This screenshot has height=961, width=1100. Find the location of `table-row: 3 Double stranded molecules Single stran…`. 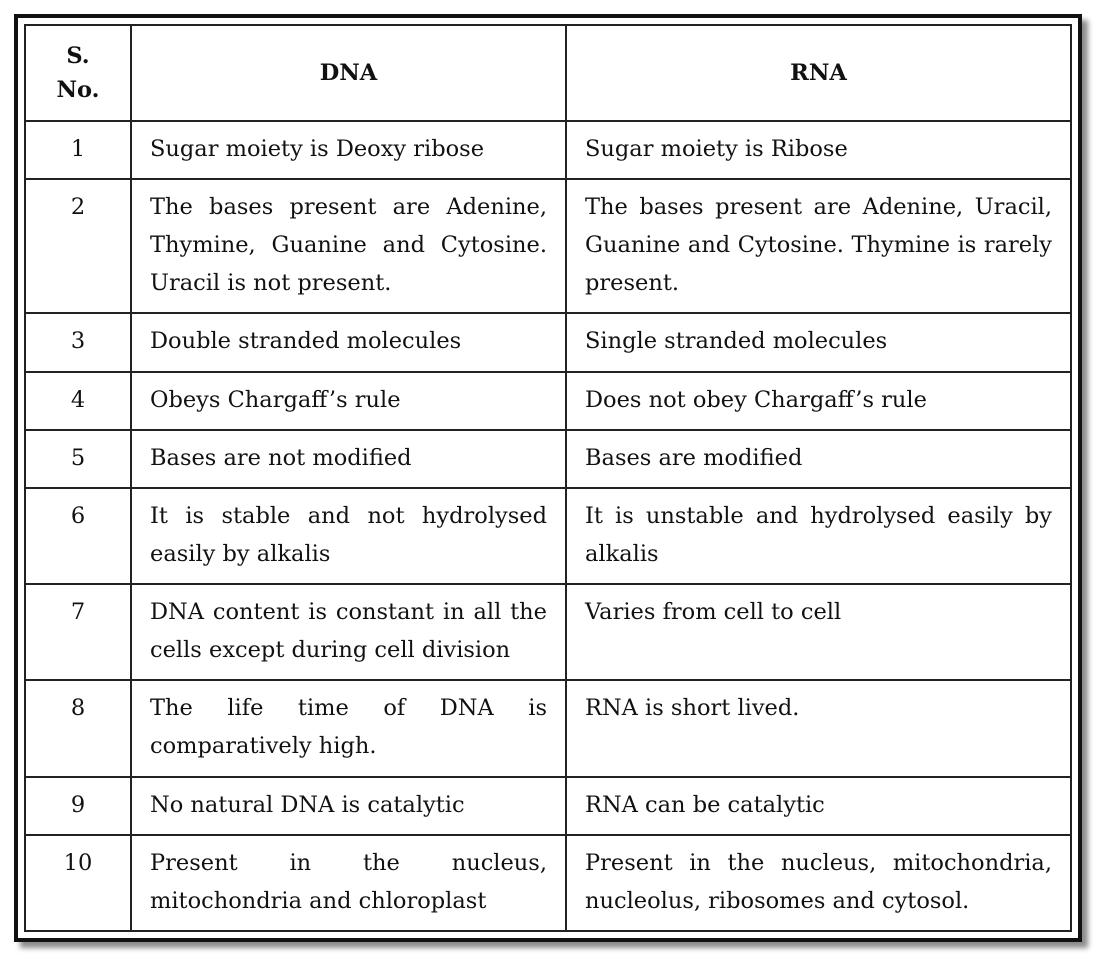

table-row: 3 Double stranded molecules Single stran… is located at coordinates (548, 342).